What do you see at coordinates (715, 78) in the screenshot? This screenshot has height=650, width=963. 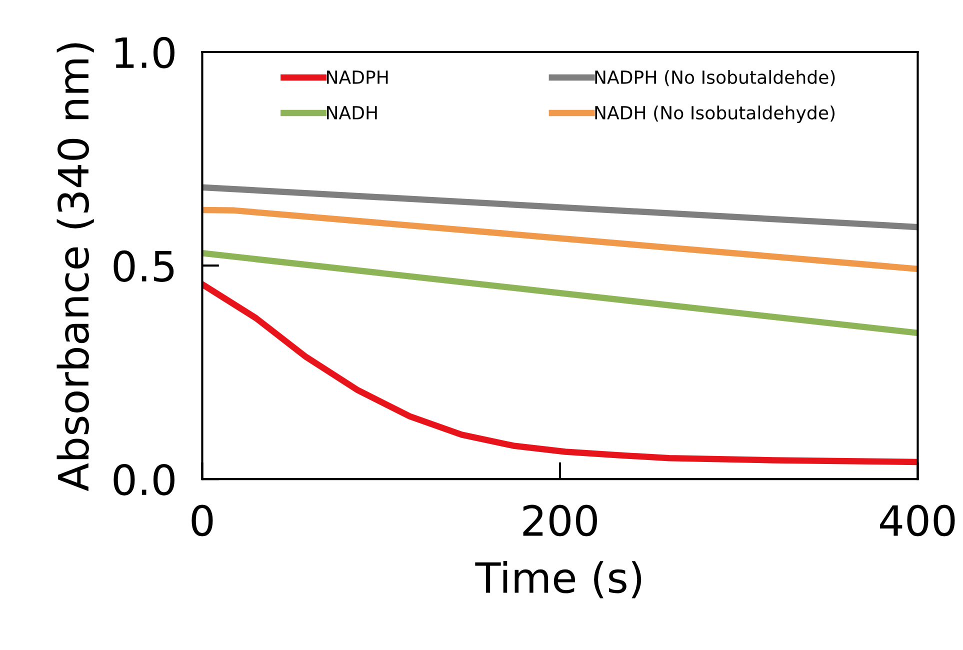 I see `legend-label: NADPH (No Isobutaldehde)` at bounding box center [715, 78].